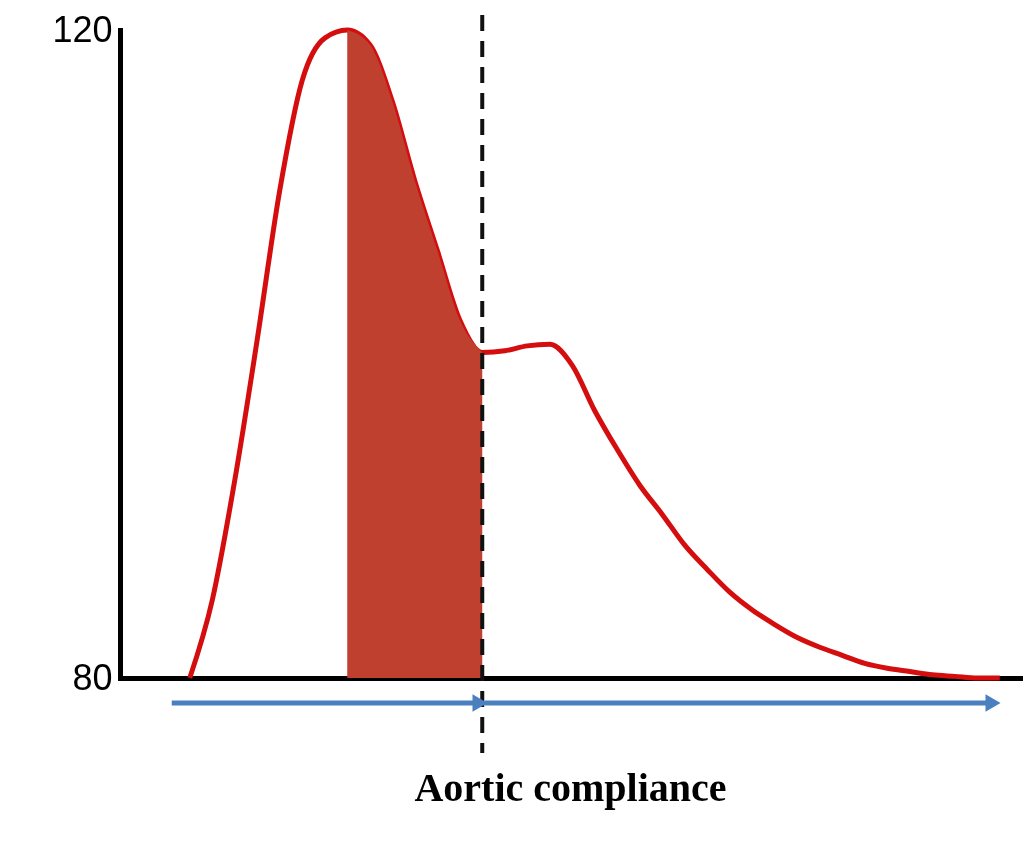 Image resolution: width=1024 pixels, height=857 pixels. What do you see at coordinates (92, 677) in the screenshot?
I see `y-tick-label: 80` at bounding box center [92, 677].